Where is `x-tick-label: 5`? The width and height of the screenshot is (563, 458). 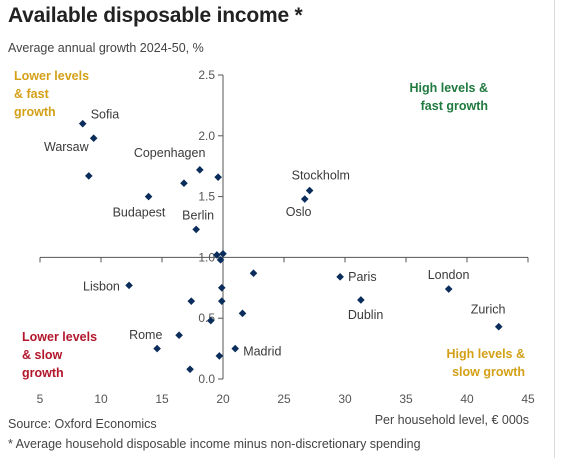 x-tick-label: 5 is located at coordinates (40, 399).